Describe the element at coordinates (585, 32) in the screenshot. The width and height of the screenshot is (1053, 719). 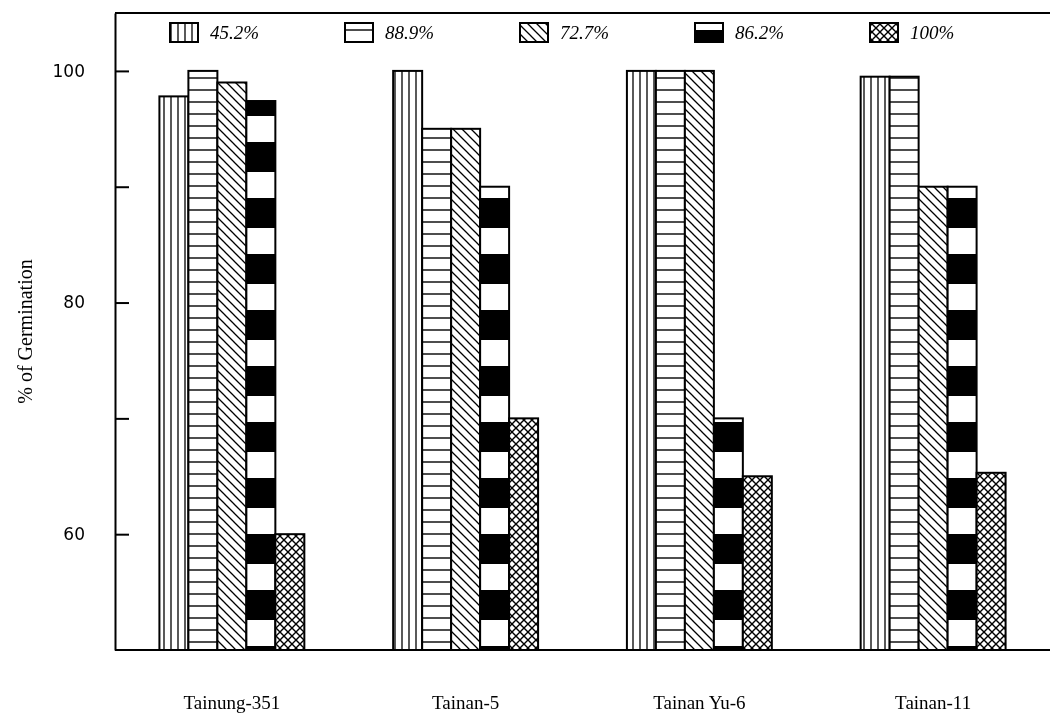
I see `legend-label: 72.7%` at that location.